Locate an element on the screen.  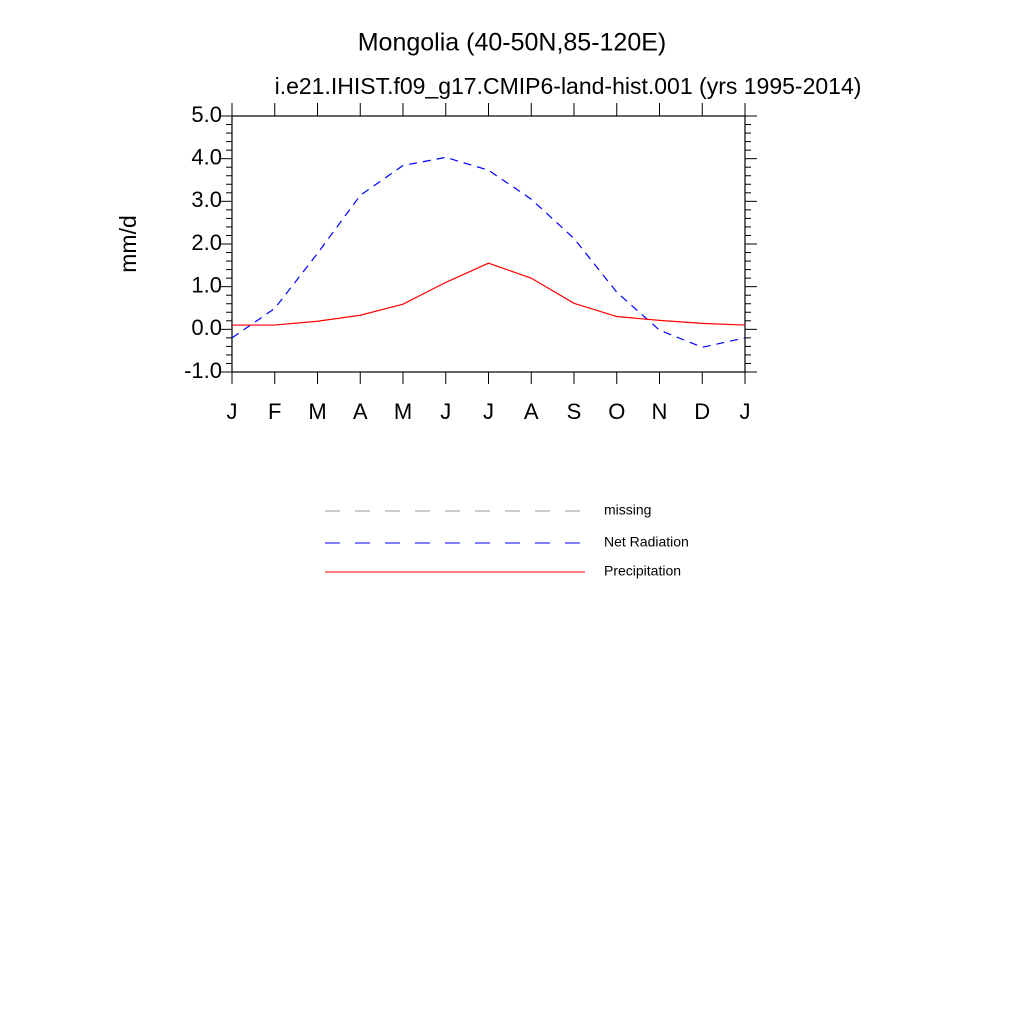
legend-label: Net Radiation is located at coordinates (646, 542).